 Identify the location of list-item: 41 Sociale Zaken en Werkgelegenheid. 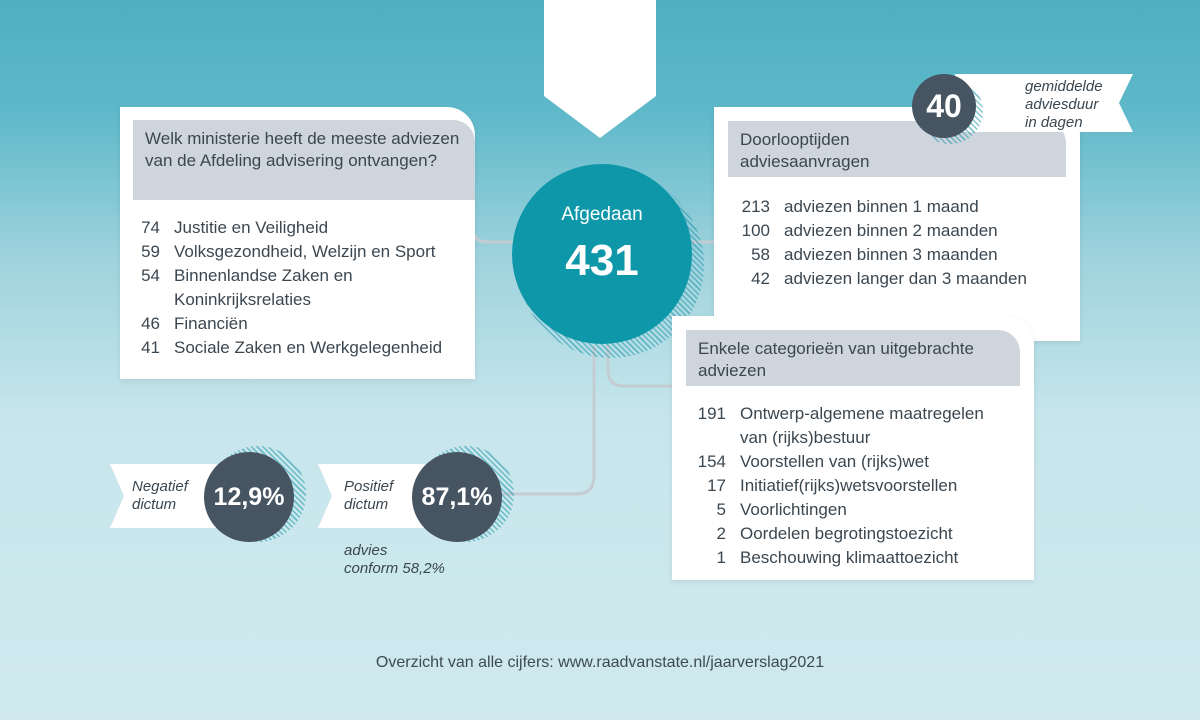
(292, 347).